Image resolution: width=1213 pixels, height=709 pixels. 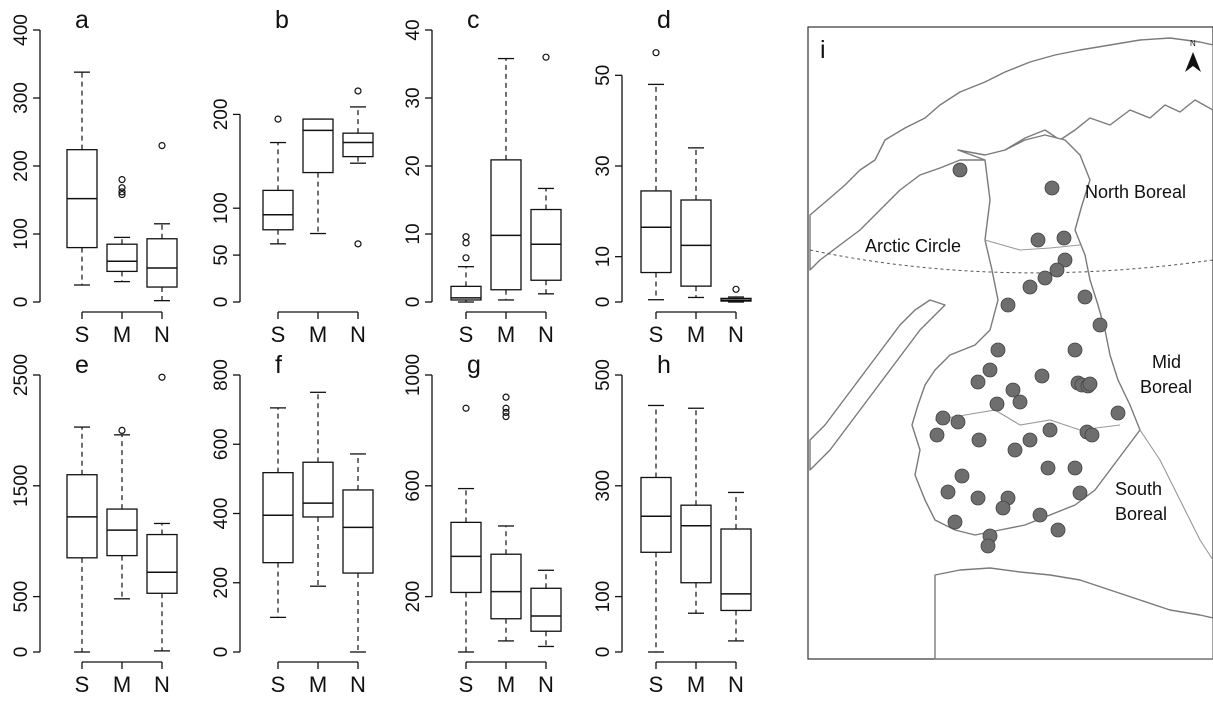 I want to click on mid-boreal-label-1: Mid, so click(x=1166, y=362).